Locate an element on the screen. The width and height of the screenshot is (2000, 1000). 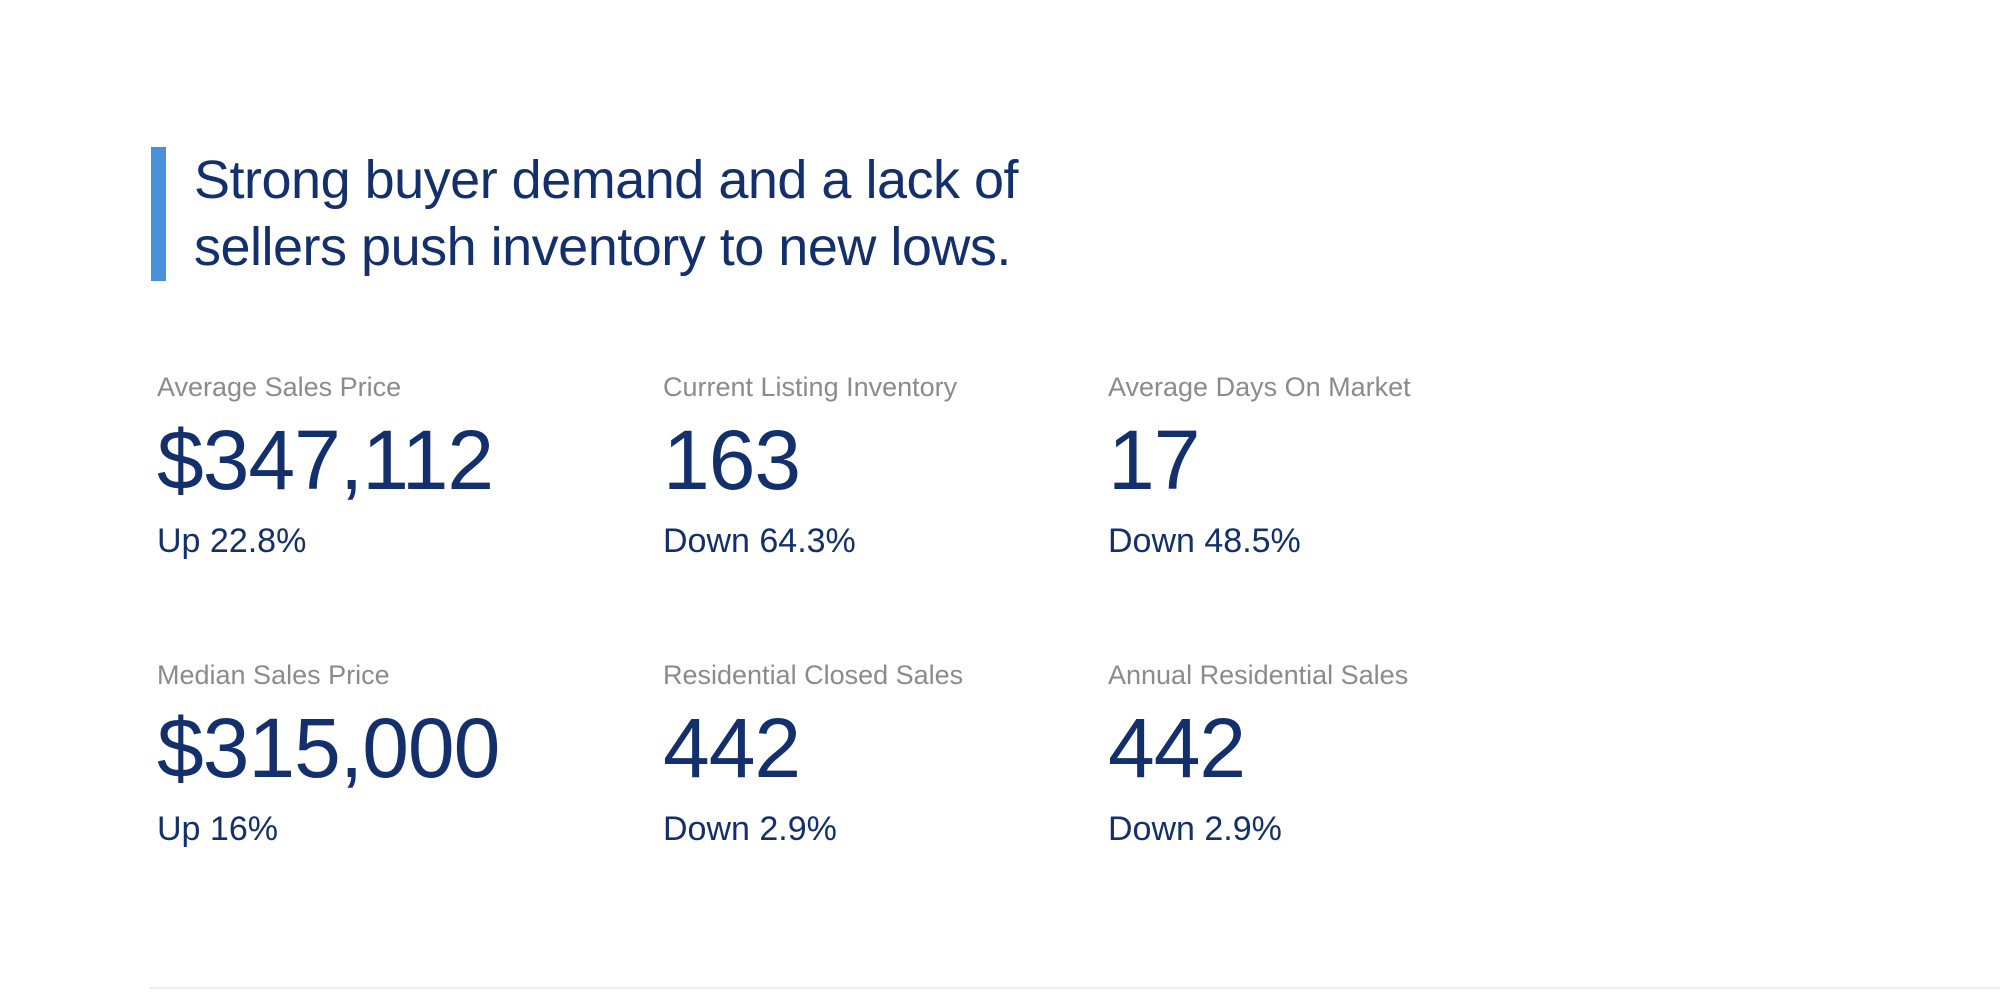
headline-accent-bar is located at coordinates (158, 214).